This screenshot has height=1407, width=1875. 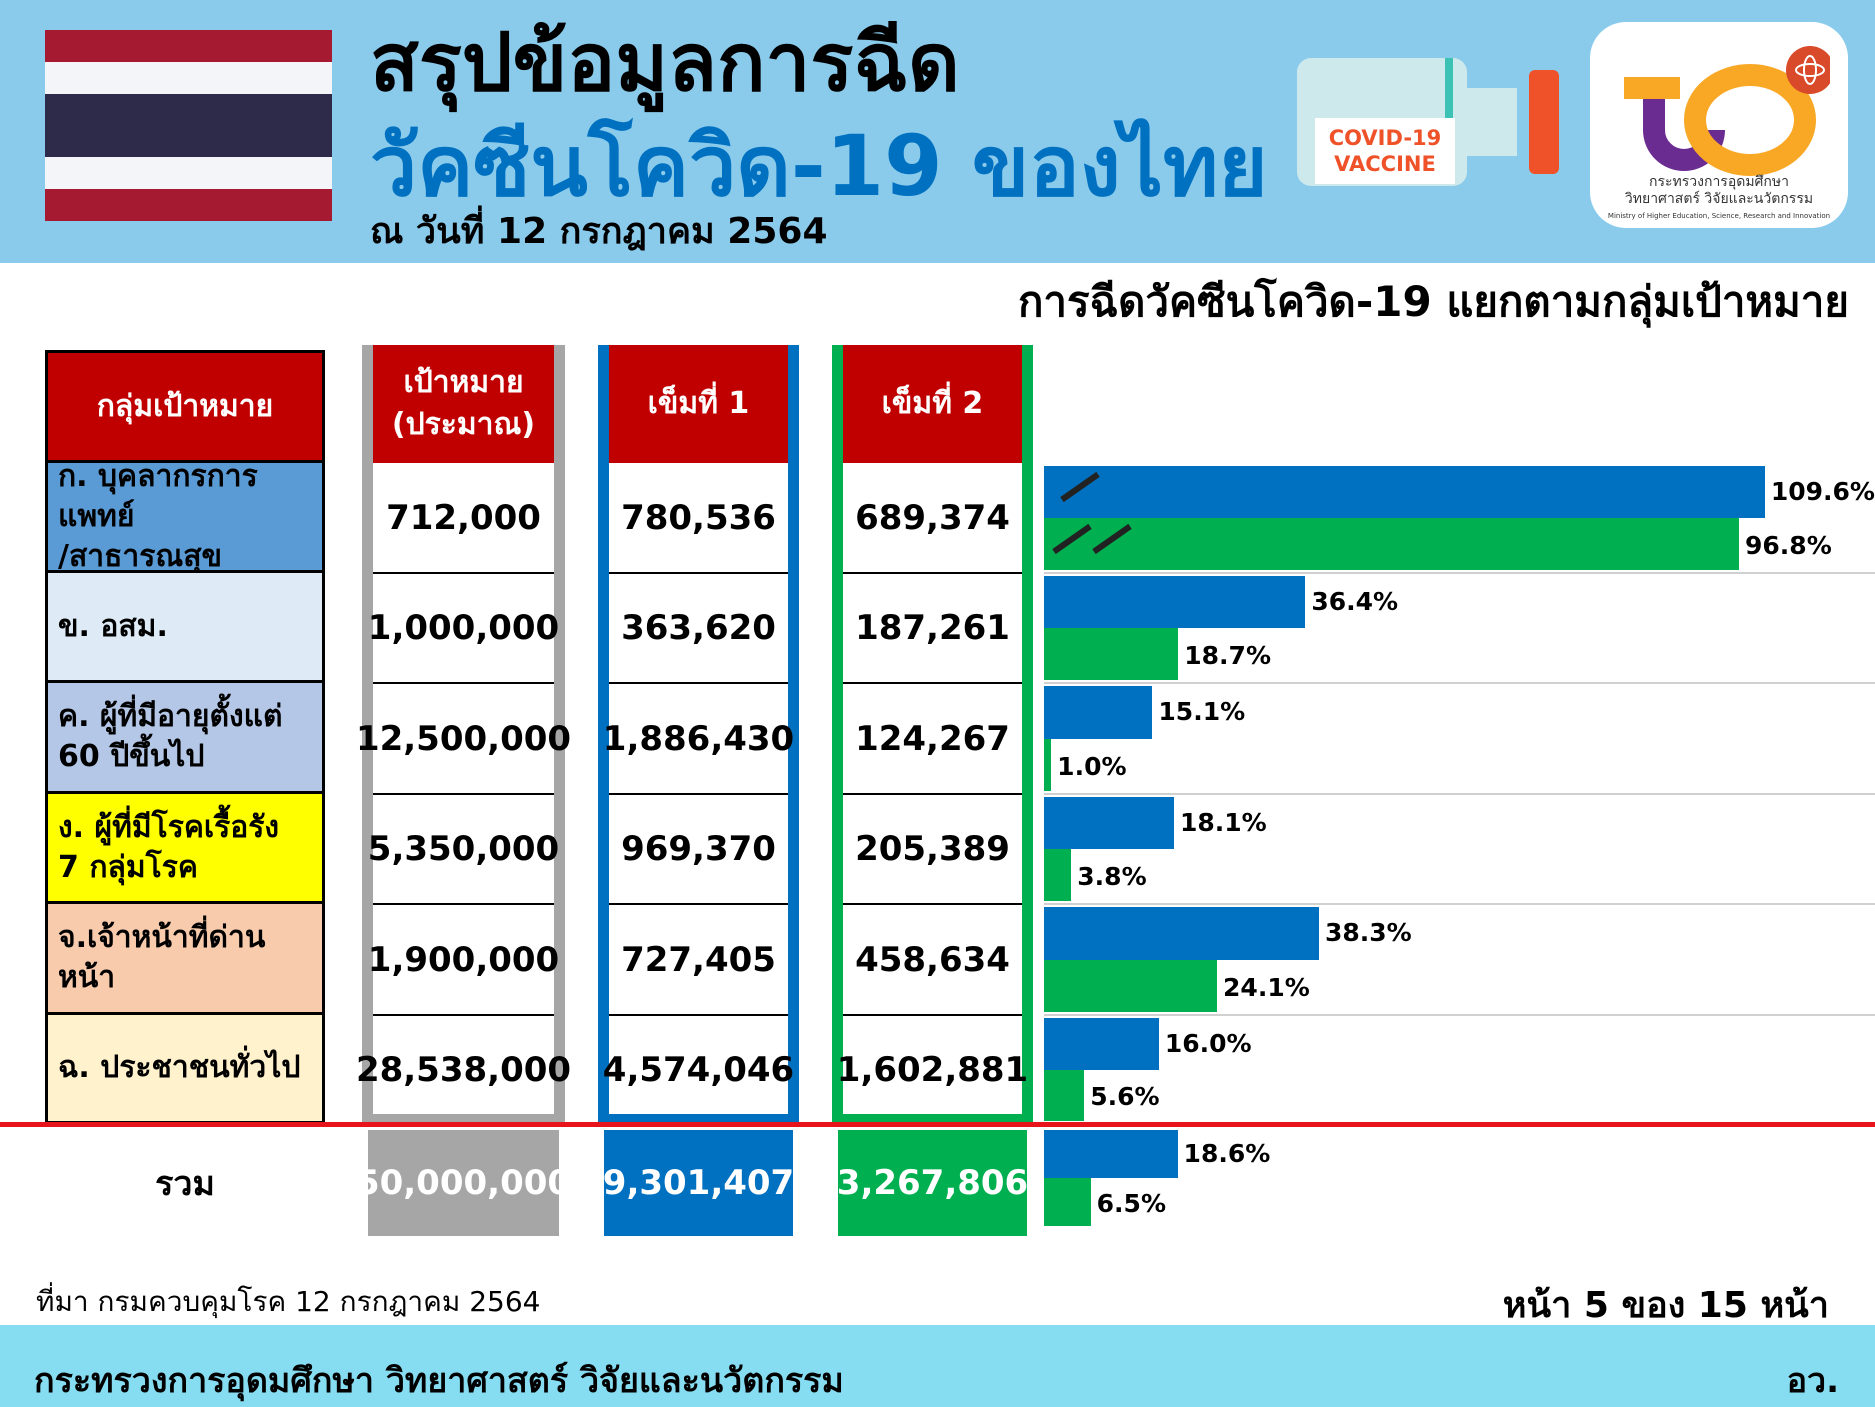 I want to click on dose1-pct-label: 109.6%, so click(x=1822, y=491).